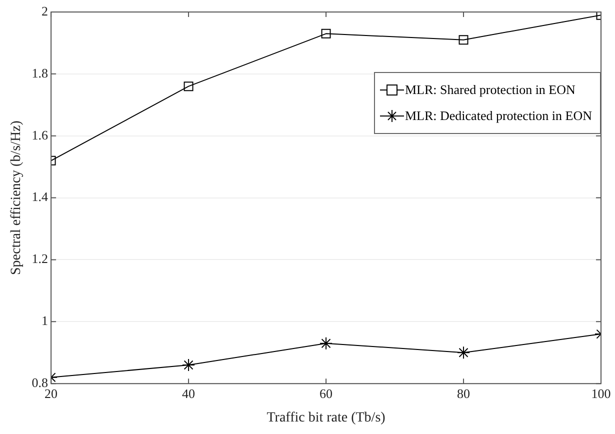 This screenshot has width=615, height=434. What do you see at coordinates (40, 196) in the screenshot?
I see `y-tick-label: 1.4` at bounding box center [40, 196].